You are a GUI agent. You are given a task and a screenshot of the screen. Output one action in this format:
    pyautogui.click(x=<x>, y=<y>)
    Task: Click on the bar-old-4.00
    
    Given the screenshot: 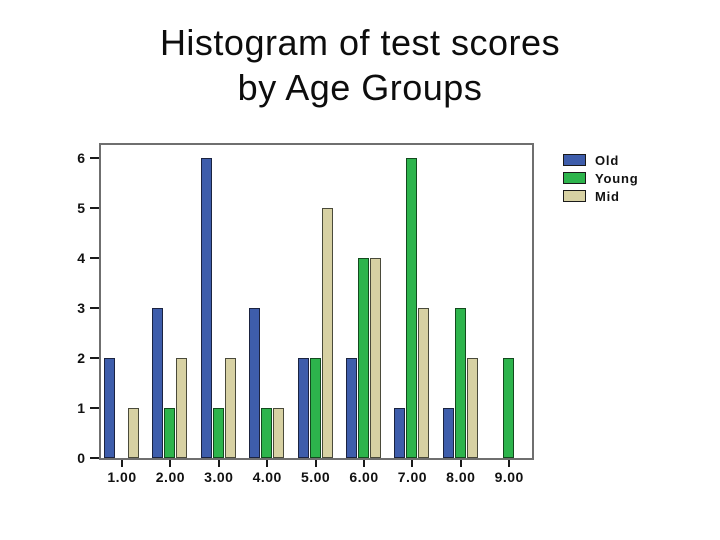 What is the action you would take?
    pyautogui.click(x=255, y=383)
    